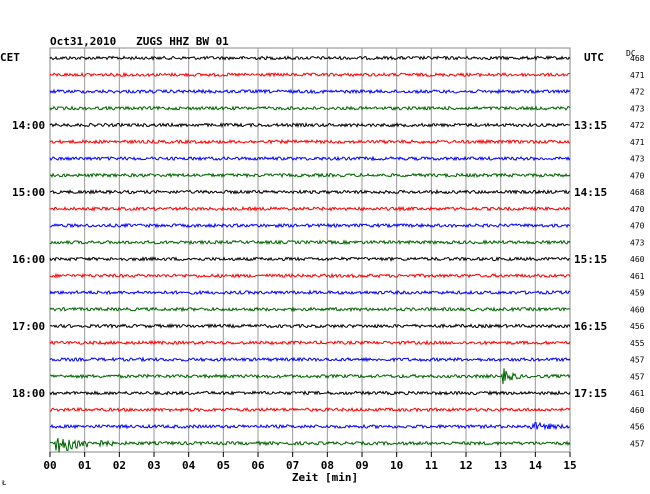 The height and width of the screenshot is (494, 650). What do you see at coordinates (258, 465) in the screenshot?
I see `x-tick-label: 06` at bounding box center [258, 465].